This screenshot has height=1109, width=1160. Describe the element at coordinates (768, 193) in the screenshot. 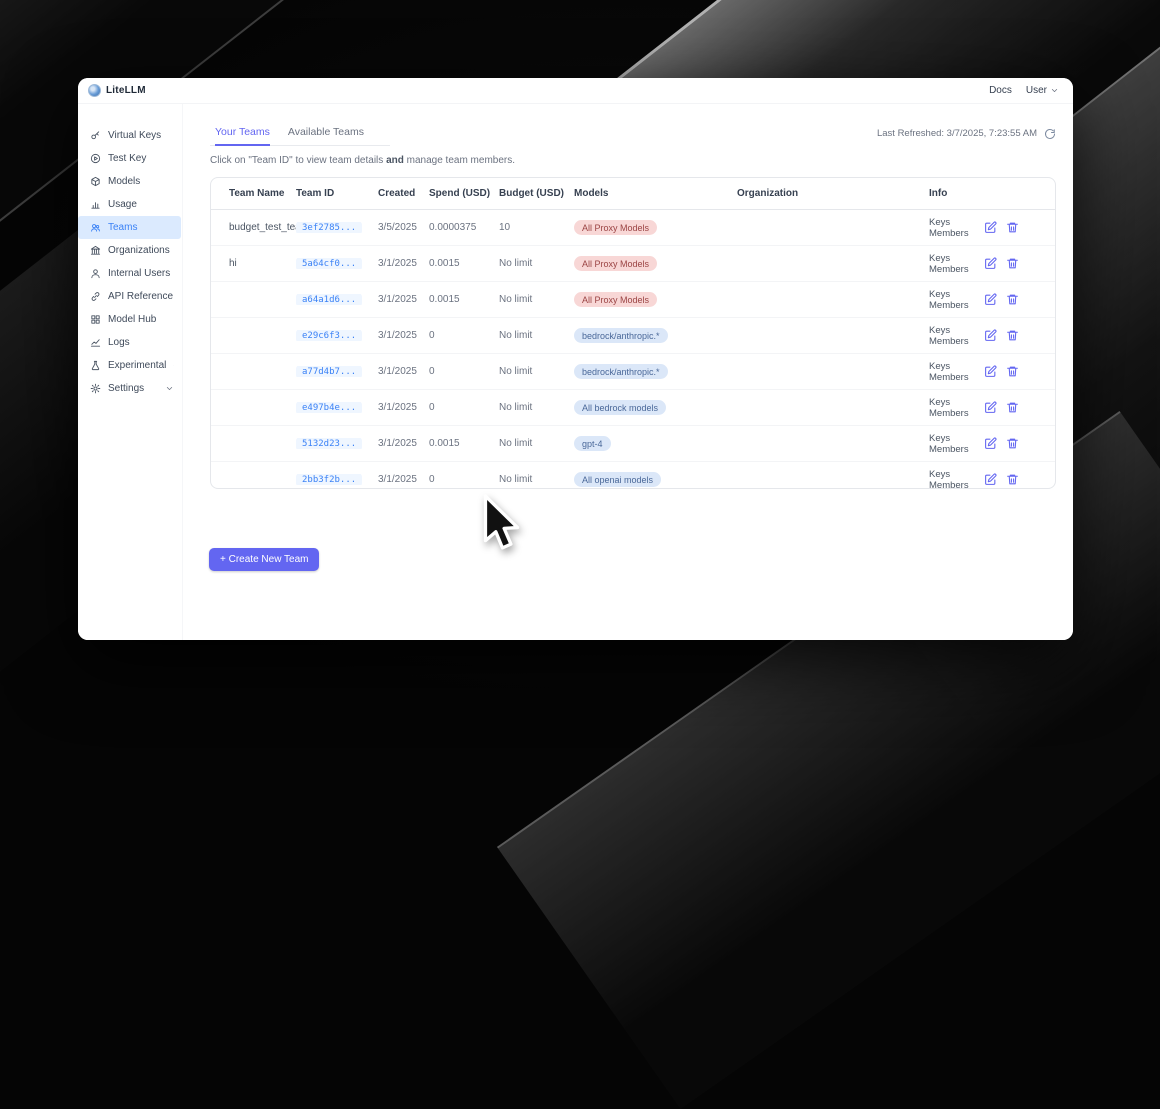

I see `col-organization: Organization` at that location.